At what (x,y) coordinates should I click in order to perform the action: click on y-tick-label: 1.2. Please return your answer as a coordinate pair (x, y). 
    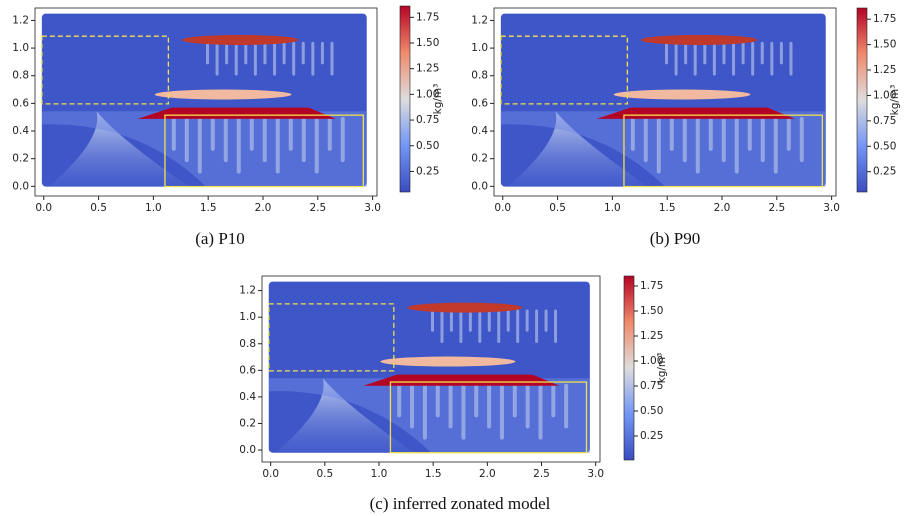
    Looking at the image, I should click on (247, 291).